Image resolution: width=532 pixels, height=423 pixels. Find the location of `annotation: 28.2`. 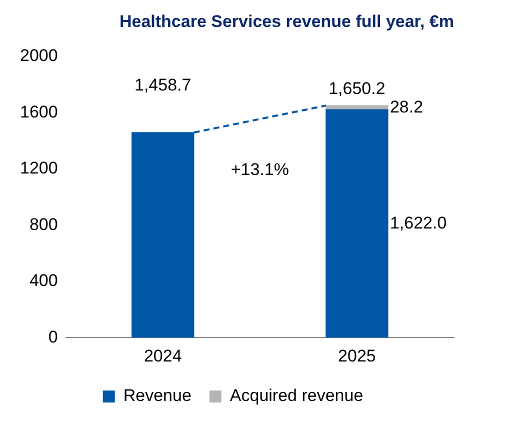

annotation: 28.2 is located at coordinates (407, 106).